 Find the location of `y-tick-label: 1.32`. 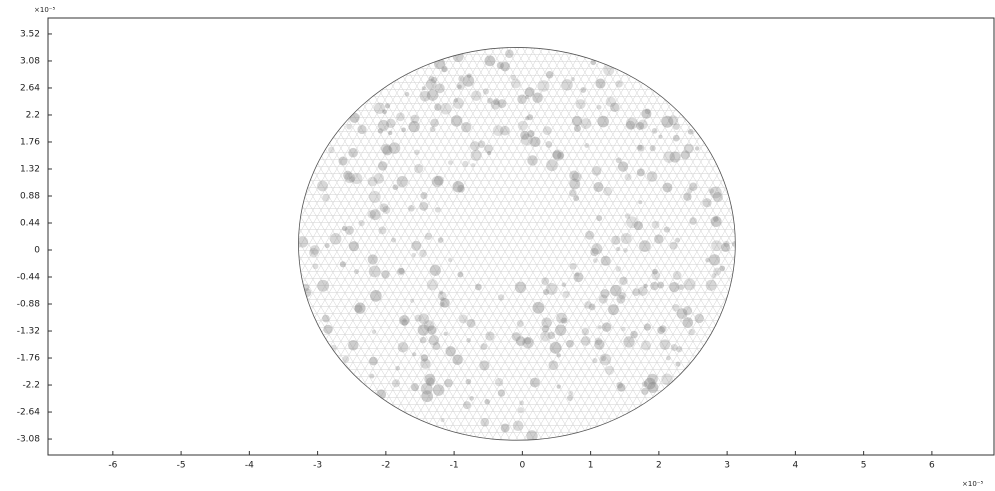

y-tick-label: 1.32 is located at coordinates (30, 169).